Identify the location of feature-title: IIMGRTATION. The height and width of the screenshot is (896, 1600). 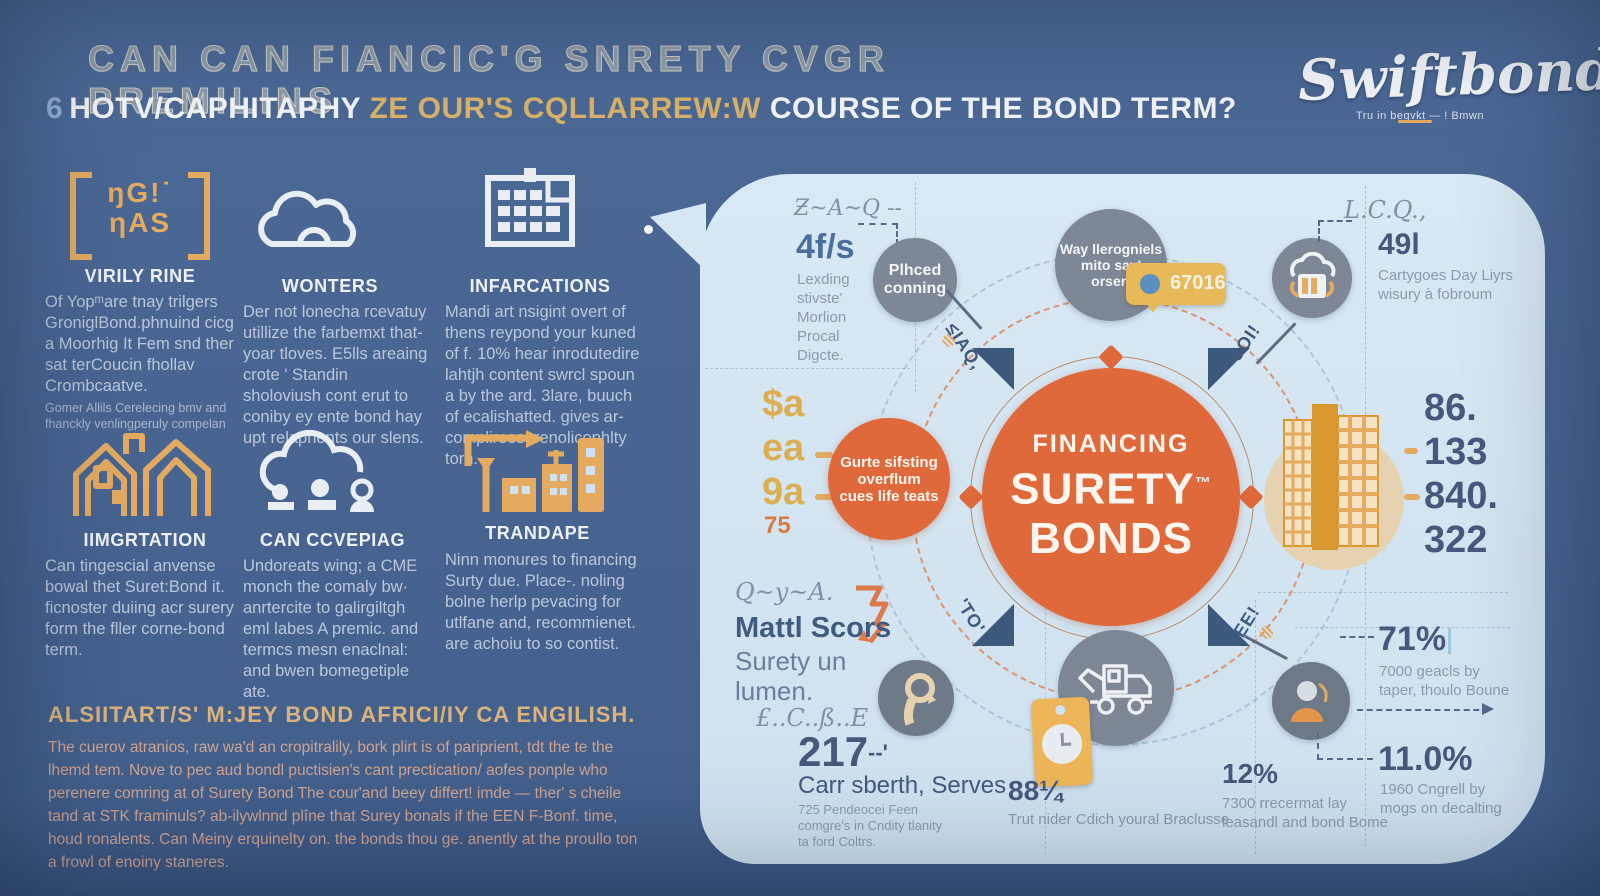
(145, 540).